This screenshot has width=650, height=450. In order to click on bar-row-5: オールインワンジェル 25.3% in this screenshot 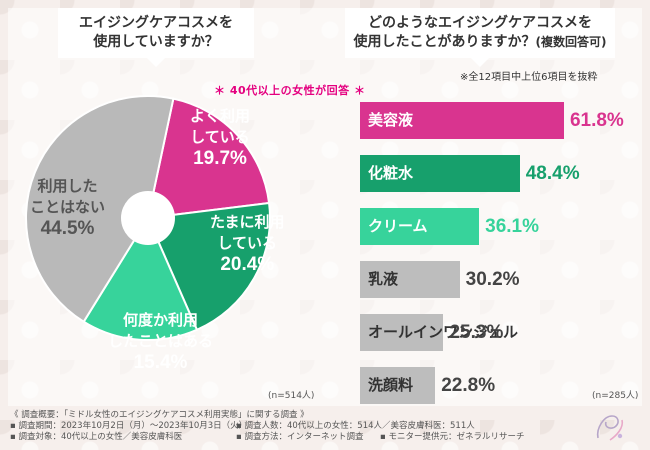, I will do `click(500, 332)`.